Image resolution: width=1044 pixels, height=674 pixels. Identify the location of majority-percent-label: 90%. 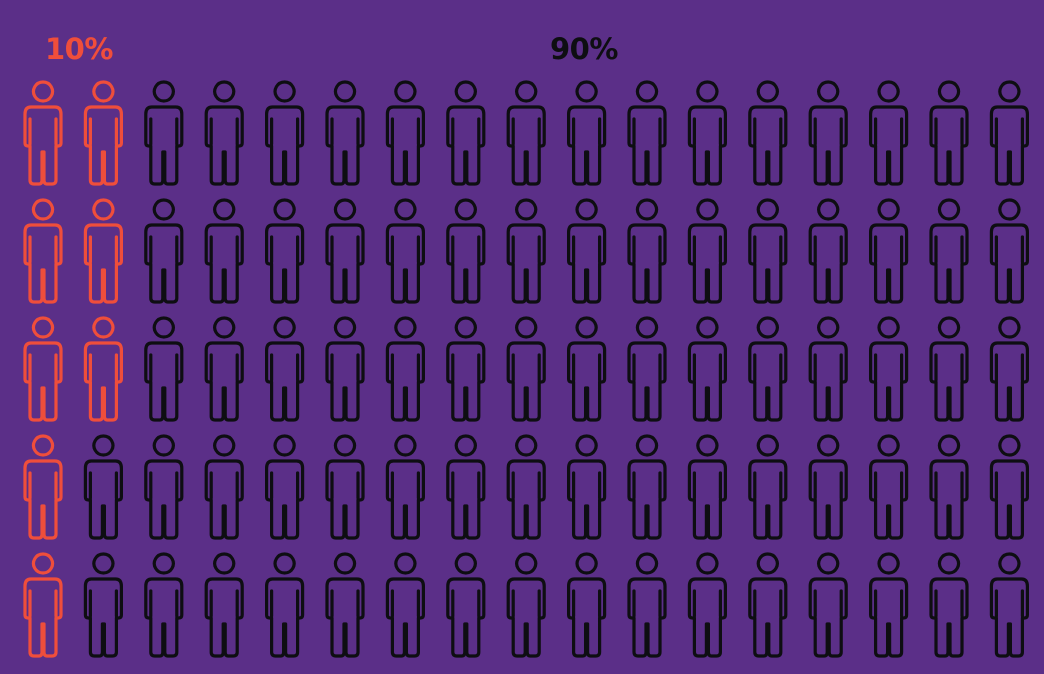
(584, 49).